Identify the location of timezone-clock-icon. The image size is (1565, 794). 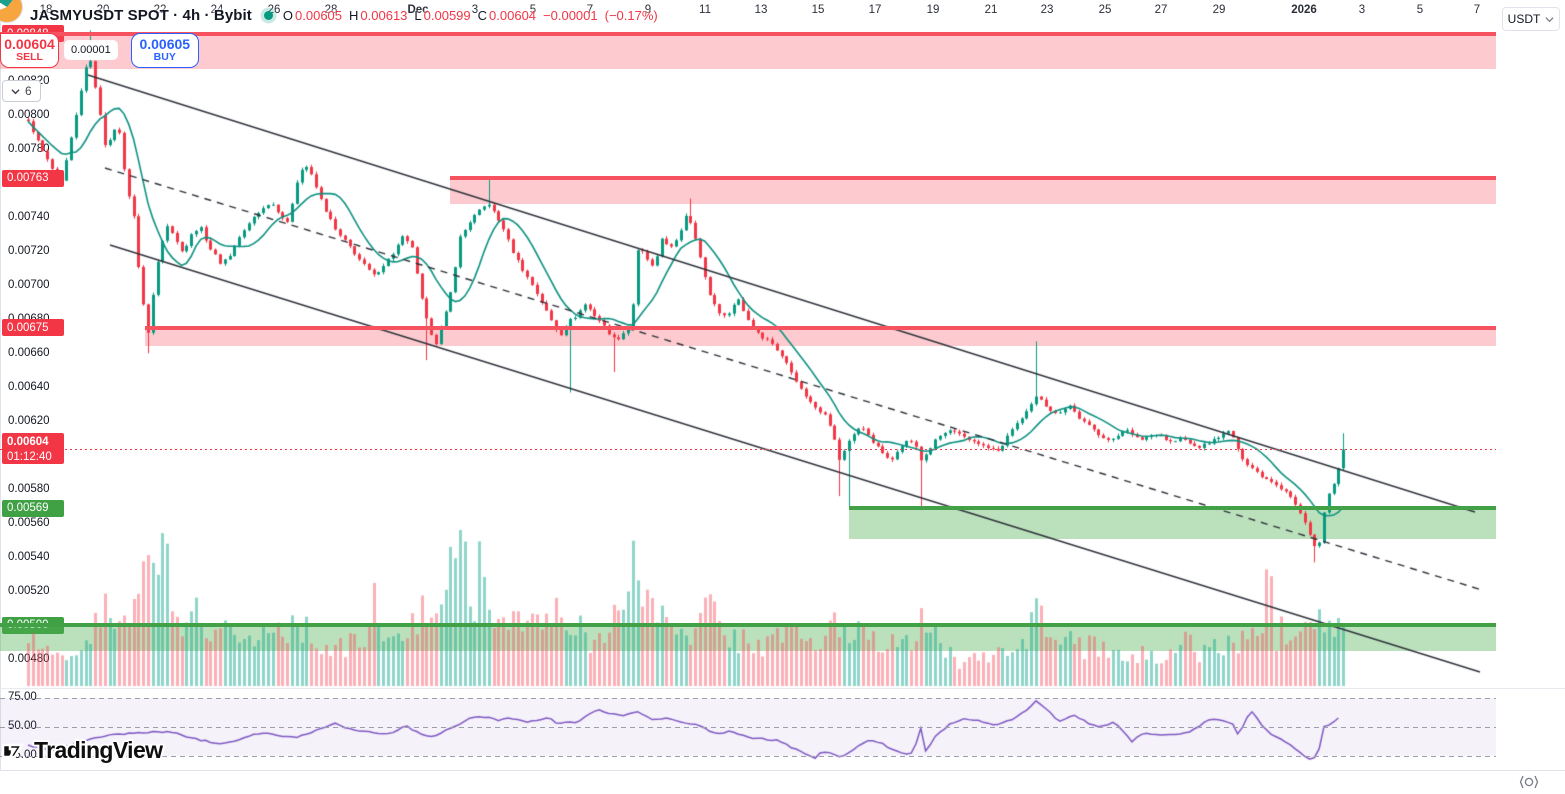
(1529, 782).